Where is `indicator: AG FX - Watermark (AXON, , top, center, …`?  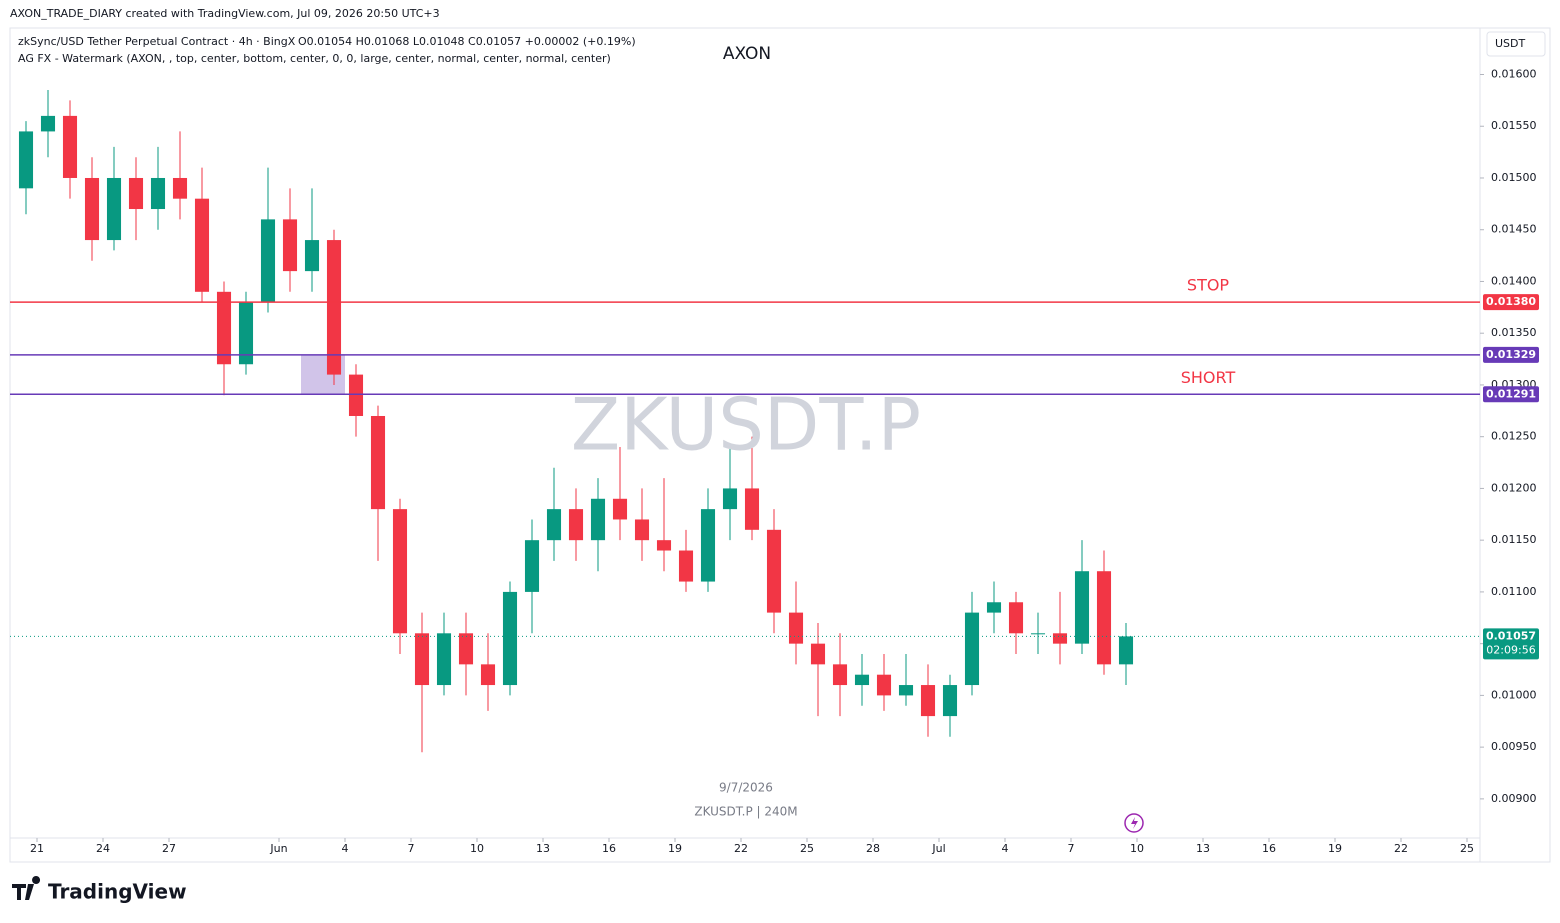 indicator: AG FX - Watermark (AXON, , top, center, … is located at coordinates (314, 58).